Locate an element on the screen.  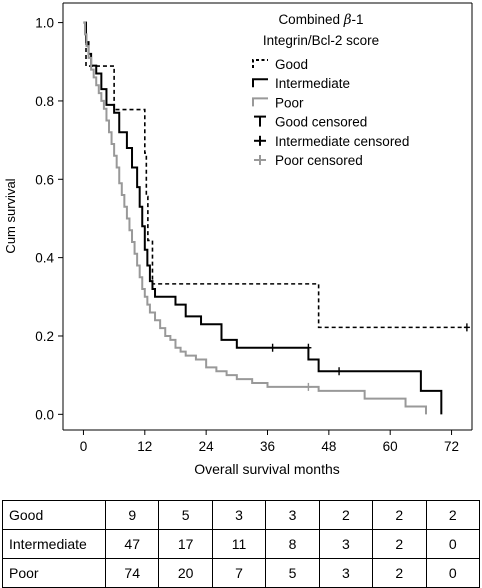
table-row: Poor 74 20 7 5 3 2 0 is located at coordinates (241, 573).